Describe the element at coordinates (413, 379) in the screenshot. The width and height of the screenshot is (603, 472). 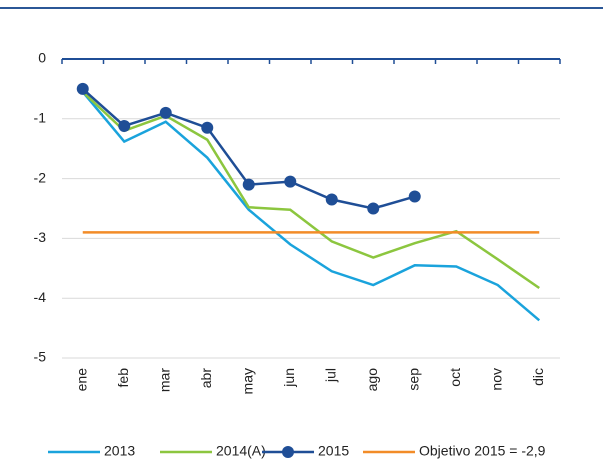
I see `x-tick-label: sep` at that location.